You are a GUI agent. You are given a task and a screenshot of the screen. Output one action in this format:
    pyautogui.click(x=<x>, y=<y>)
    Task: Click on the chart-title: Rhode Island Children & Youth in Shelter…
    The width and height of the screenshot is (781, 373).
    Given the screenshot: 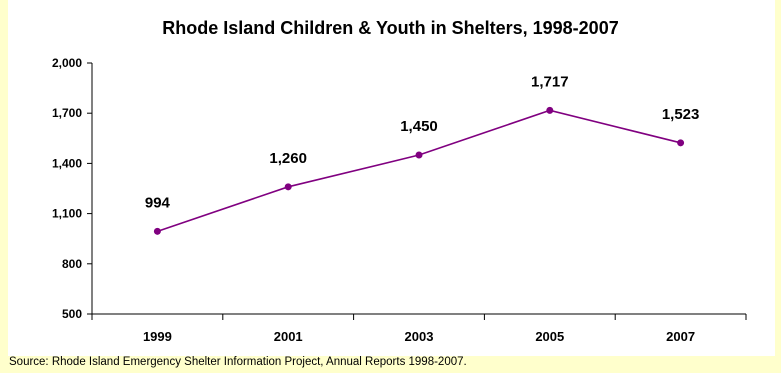 What is the action you would take?
    pyautogui.click(x=390, y=28)
    